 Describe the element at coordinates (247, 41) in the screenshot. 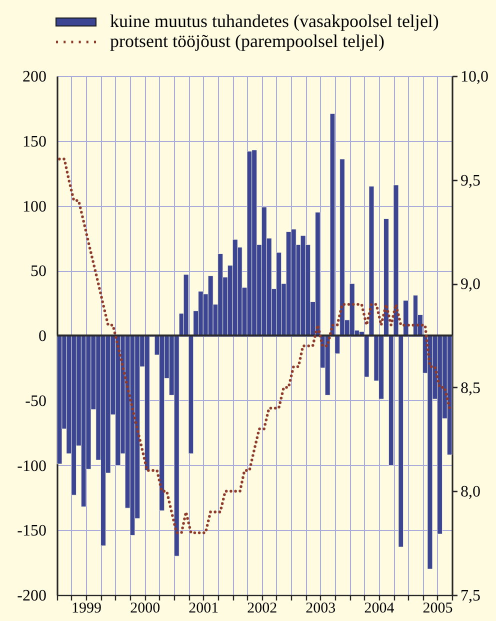

I see `legend-label: protsent tööjõust (parempoolsel teljel)` at that location.